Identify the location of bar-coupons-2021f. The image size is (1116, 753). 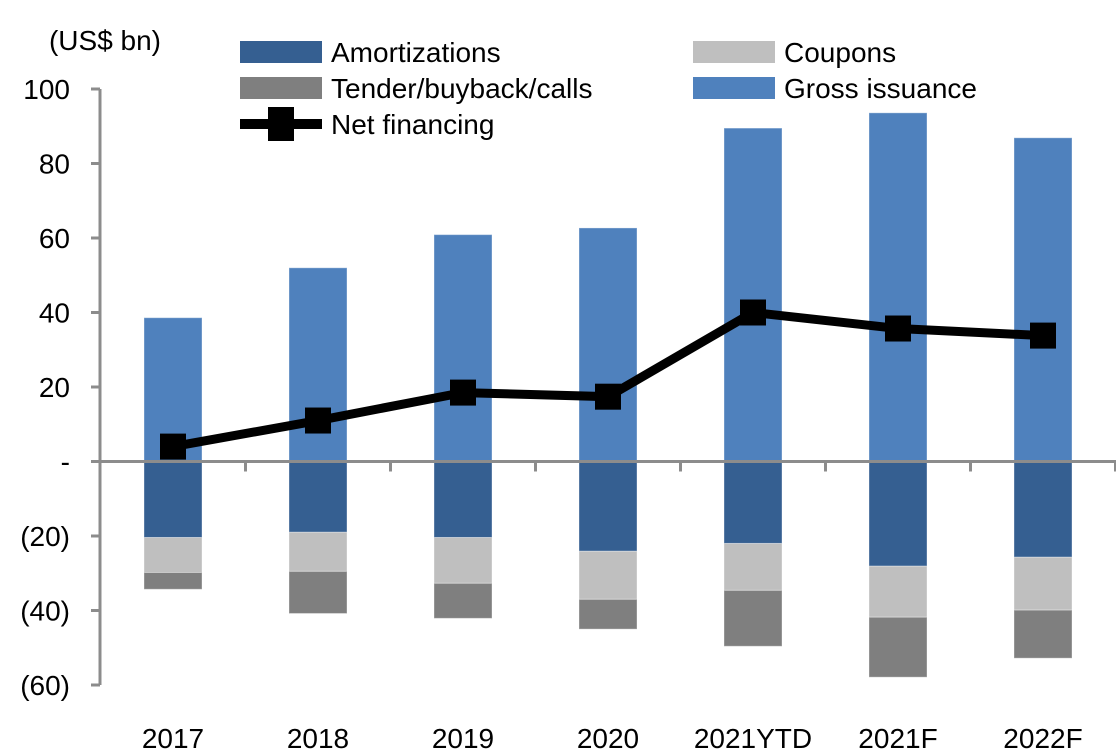
(898, 591).